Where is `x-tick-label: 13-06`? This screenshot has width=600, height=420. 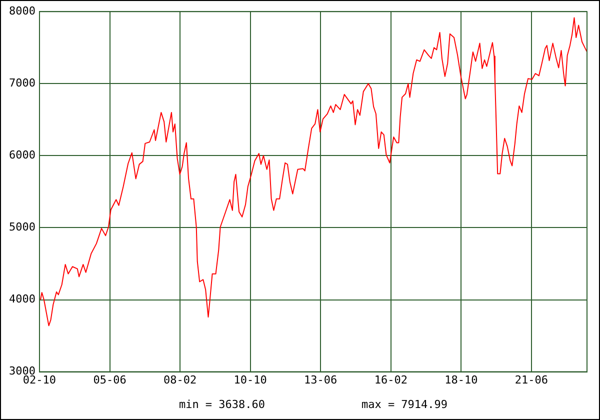 x-tick-label: 13-06 is located at coordinates (321, 379).